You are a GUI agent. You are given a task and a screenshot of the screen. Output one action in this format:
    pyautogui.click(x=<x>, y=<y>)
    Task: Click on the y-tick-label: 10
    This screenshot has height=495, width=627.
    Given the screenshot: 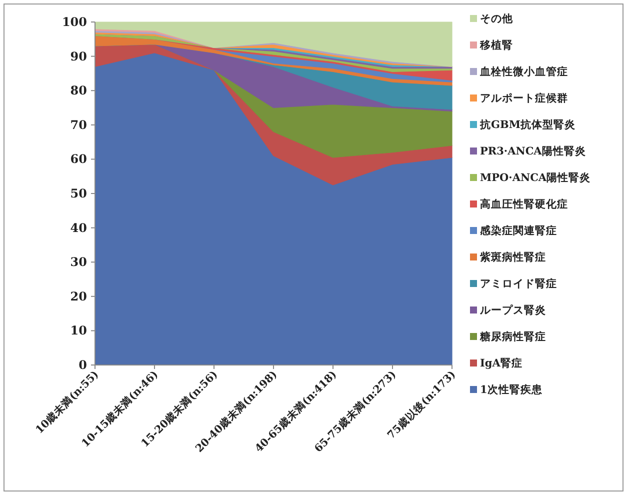 What is the action you would take?
    pyautogui.click(x=78, y=331)
    